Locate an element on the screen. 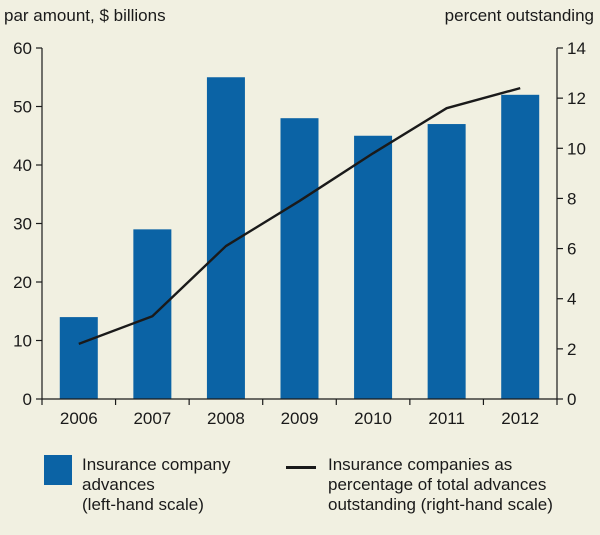  legend-line-line: Insurance companies as is located at coordinates (420, 464).